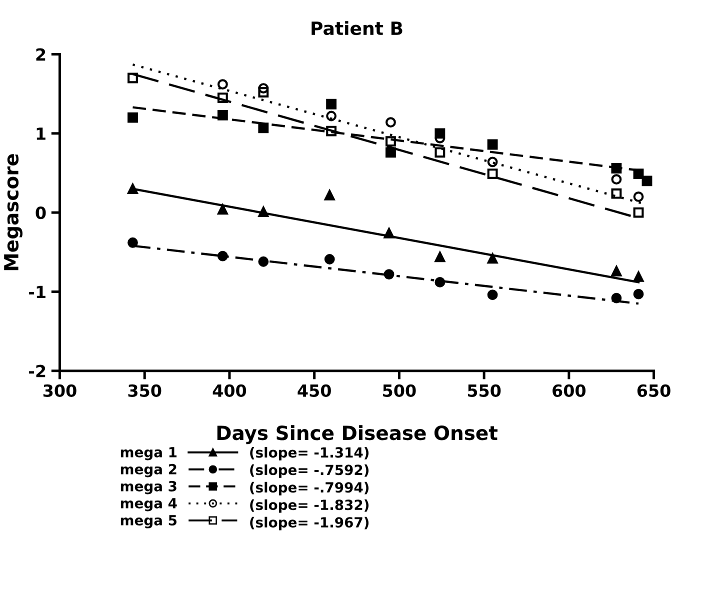  What do you see at coordinates (148, 521) in the screenshot?
I see `legend-label: mega 5` at bounding box center [148, 521].